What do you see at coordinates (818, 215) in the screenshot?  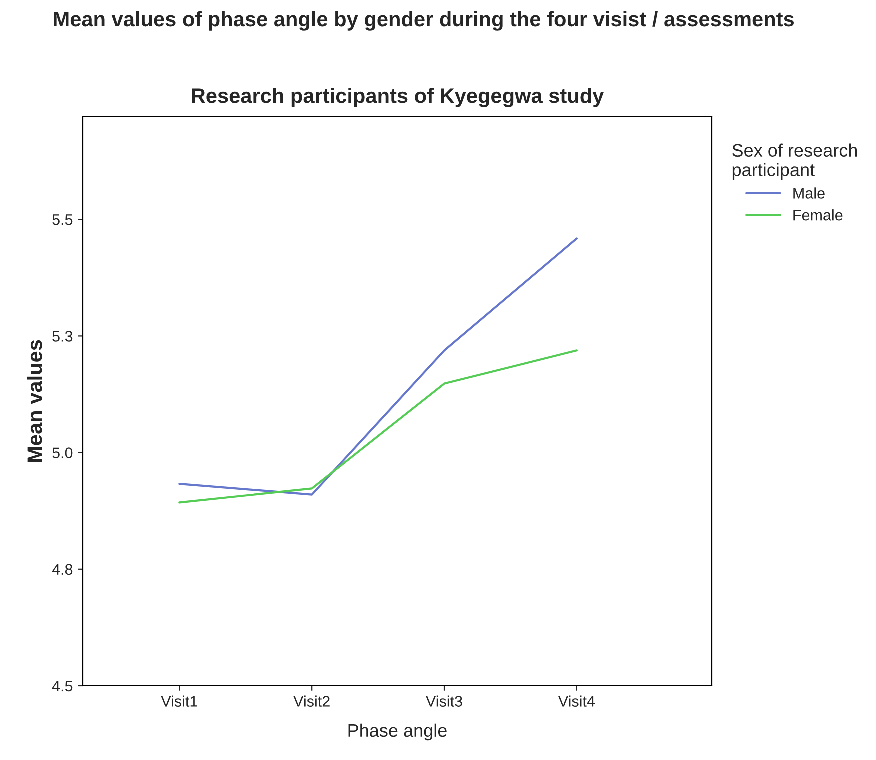 I see `legend-label: Female` at bounding box center [818, 215].